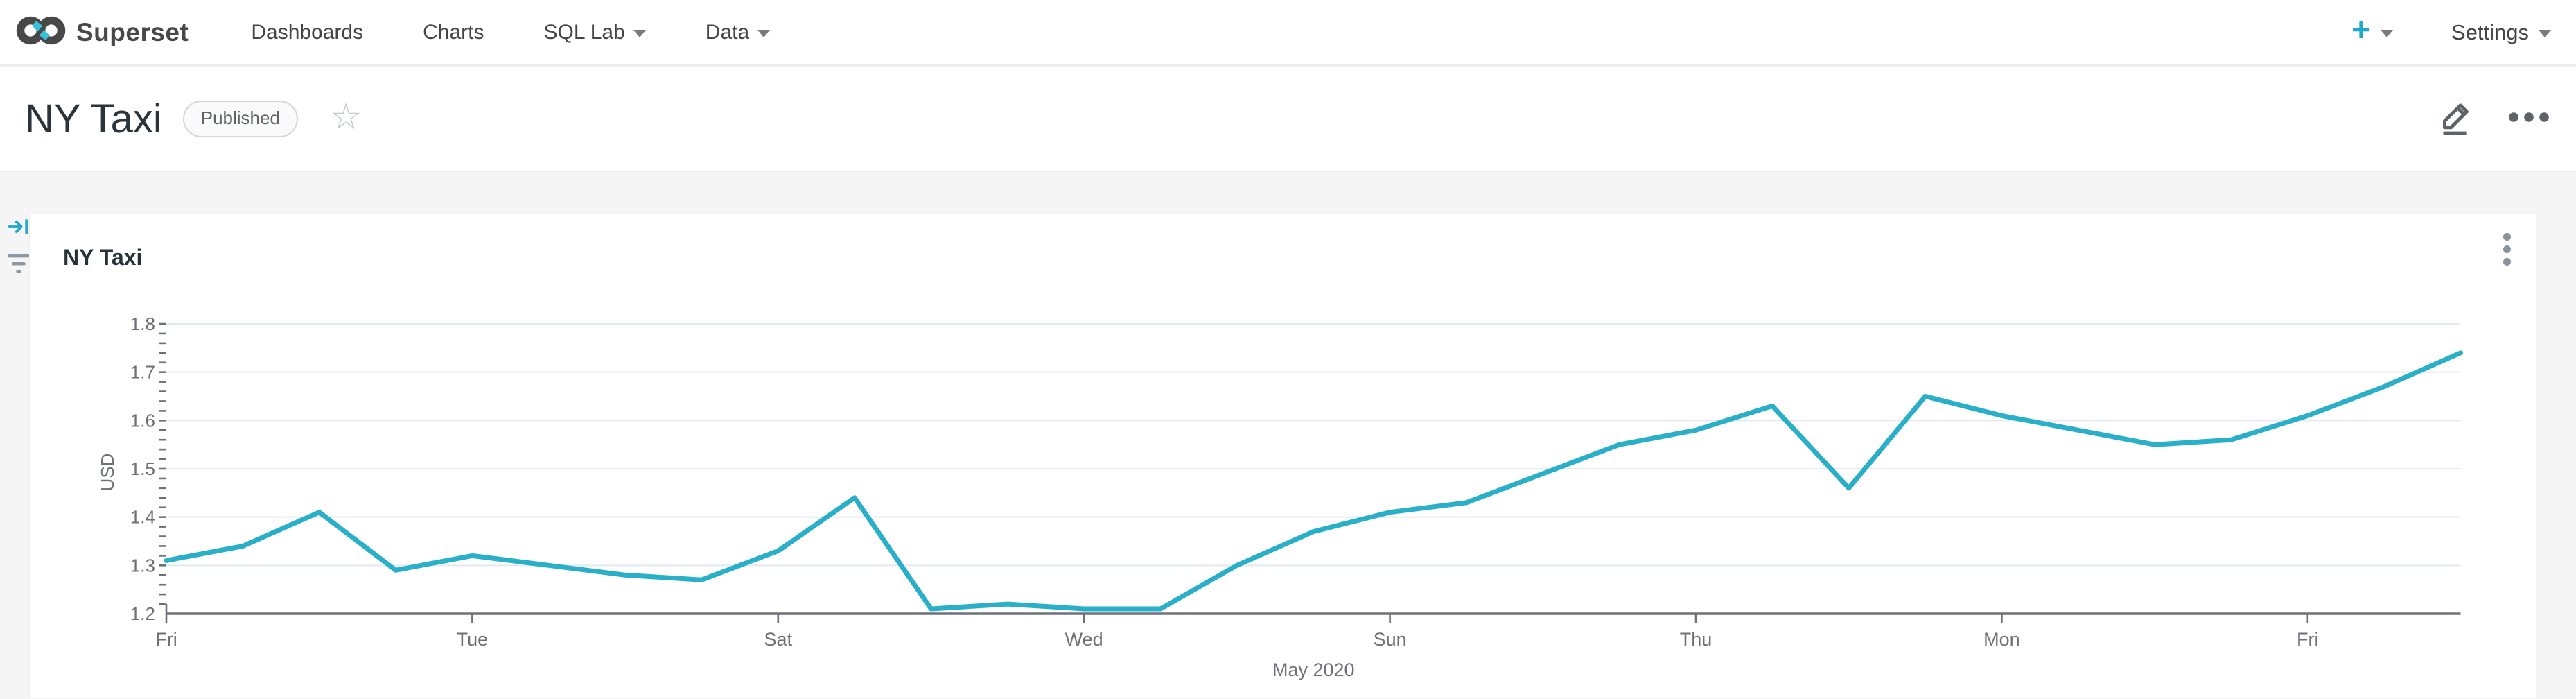 The height and width of the screenshot is (699, 2576). I want to click on superset-logo: Superset, so click(94, 32).